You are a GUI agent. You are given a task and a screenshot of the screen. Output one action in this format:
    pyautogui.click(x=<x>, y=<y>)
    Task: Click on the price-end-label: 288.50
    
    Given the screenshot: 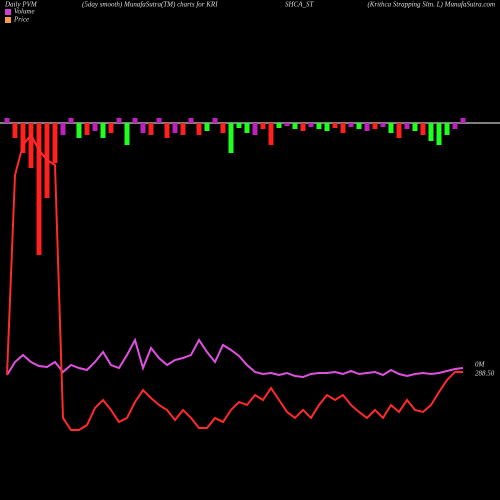 What is the action you would take?
    pyautogui.click(x=485, y=374)
    